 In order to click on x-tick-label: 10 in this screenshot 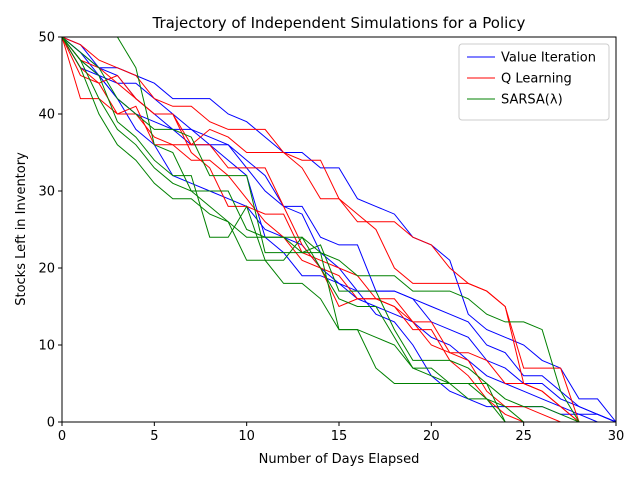, I will do `click(246, 436)`.